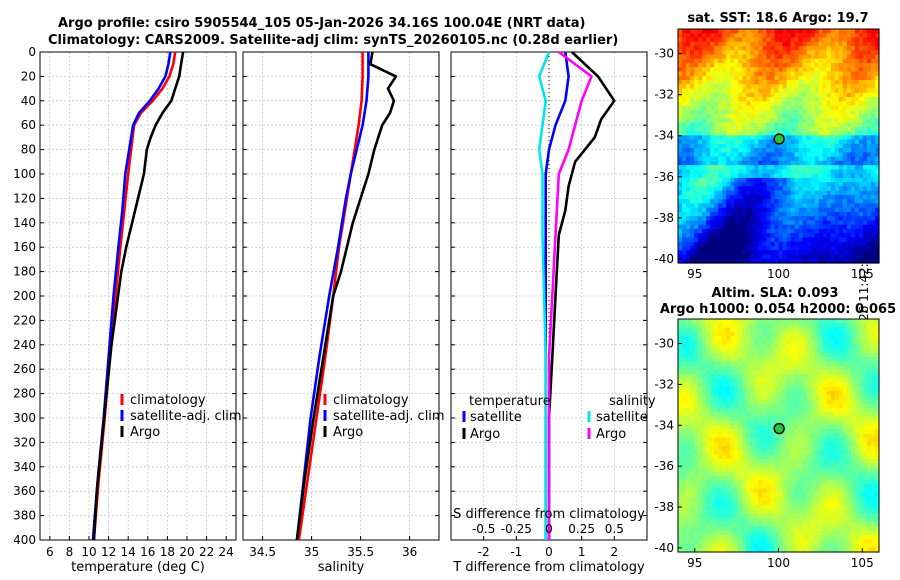 Image resolution: width=900 pixels, height=580 pixels. Describe the element at coordinates (28, 101) in the screenshot. I see `ytick-label: 40` at that location.